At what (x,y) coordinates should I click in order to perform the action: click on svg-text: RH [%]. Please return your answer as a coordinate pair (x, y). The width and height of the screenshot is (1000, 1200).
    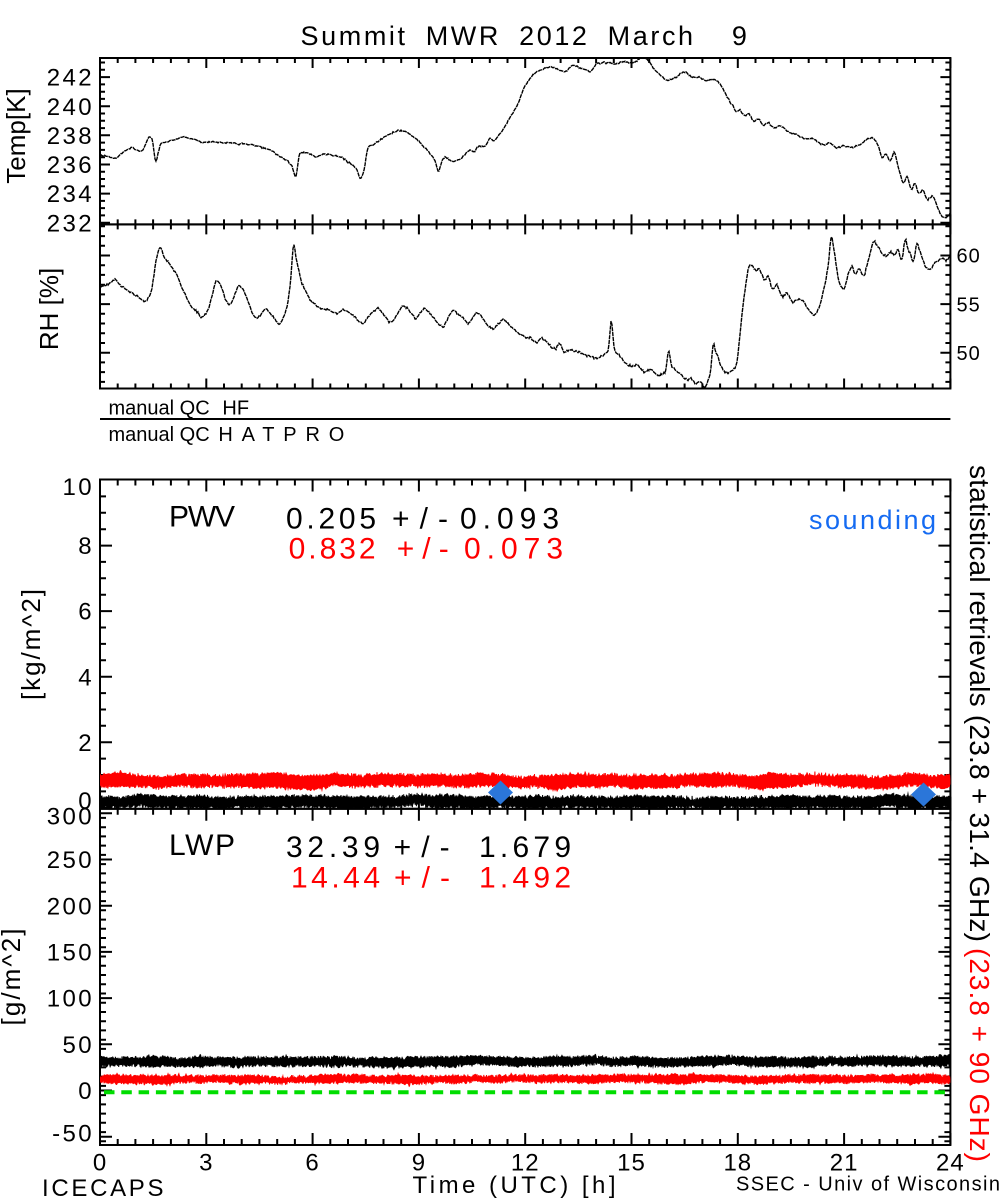
    Looking at the image, I should click on (49, 309).